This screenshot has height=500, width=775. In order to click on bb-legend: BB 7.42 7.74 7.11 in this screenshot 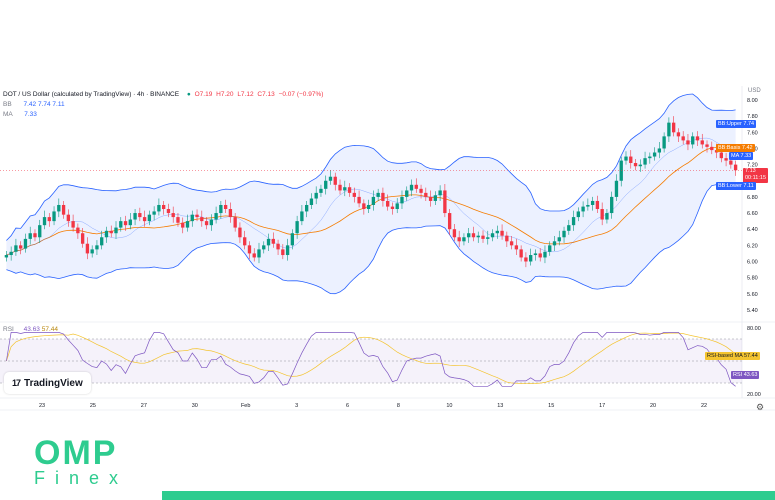, I will do `click(34, 104)`.